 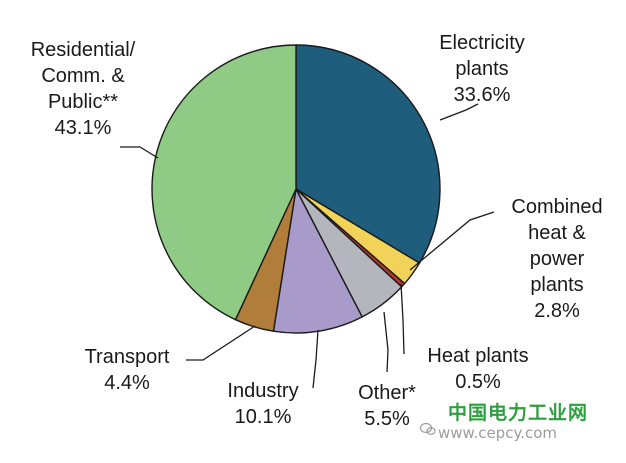 What do you see at coordinates (83, 50) in the screenshot?
I see `label-residential-line-1: Residential/` at bounding box center [83, 50].